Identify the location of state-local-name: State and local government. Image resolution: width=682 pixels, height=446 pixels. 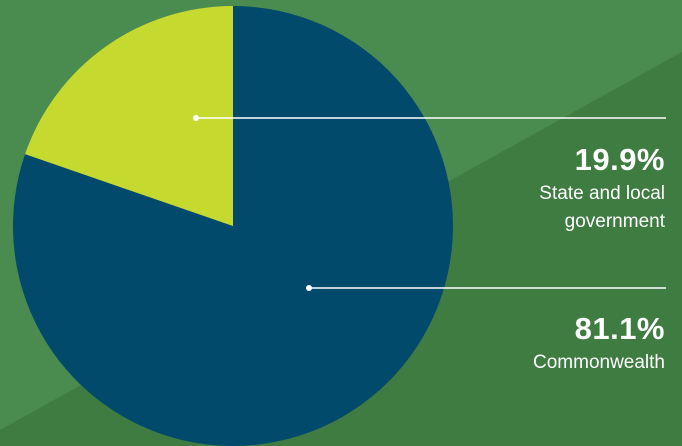
(602, 207).